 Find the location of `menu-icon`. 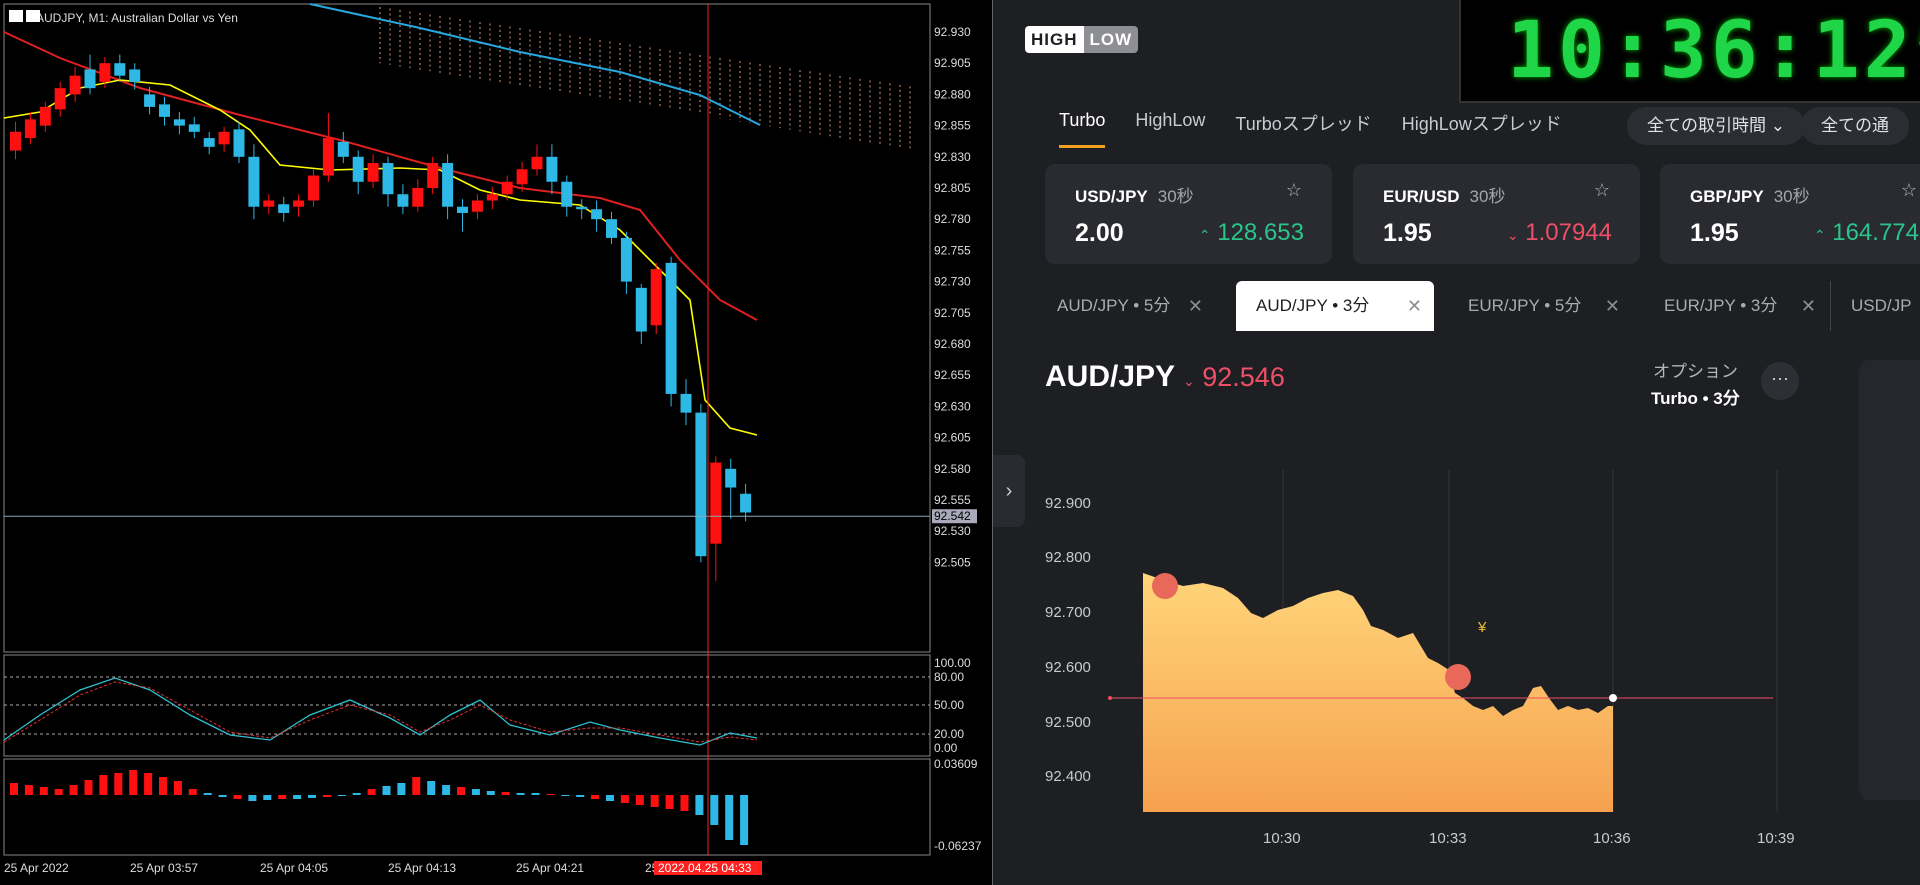

menu-icon is located at coordinates (16, 16).